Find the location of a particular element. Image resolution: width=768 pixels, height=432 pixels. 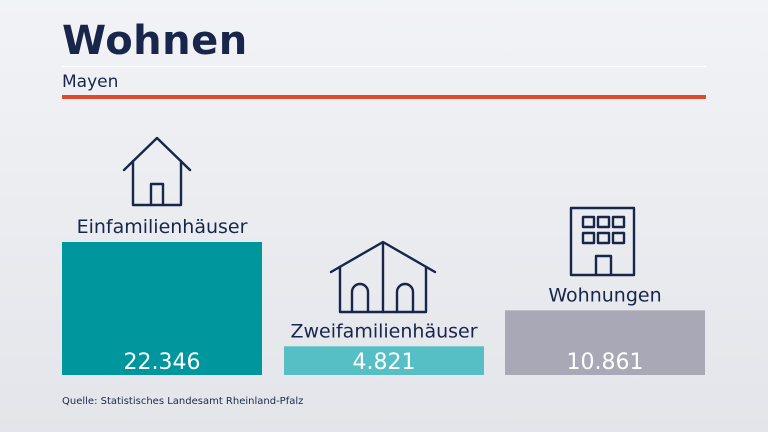

value-label-zweifamilienhaeuser: 4.821 is located at coordinates (384, 362).